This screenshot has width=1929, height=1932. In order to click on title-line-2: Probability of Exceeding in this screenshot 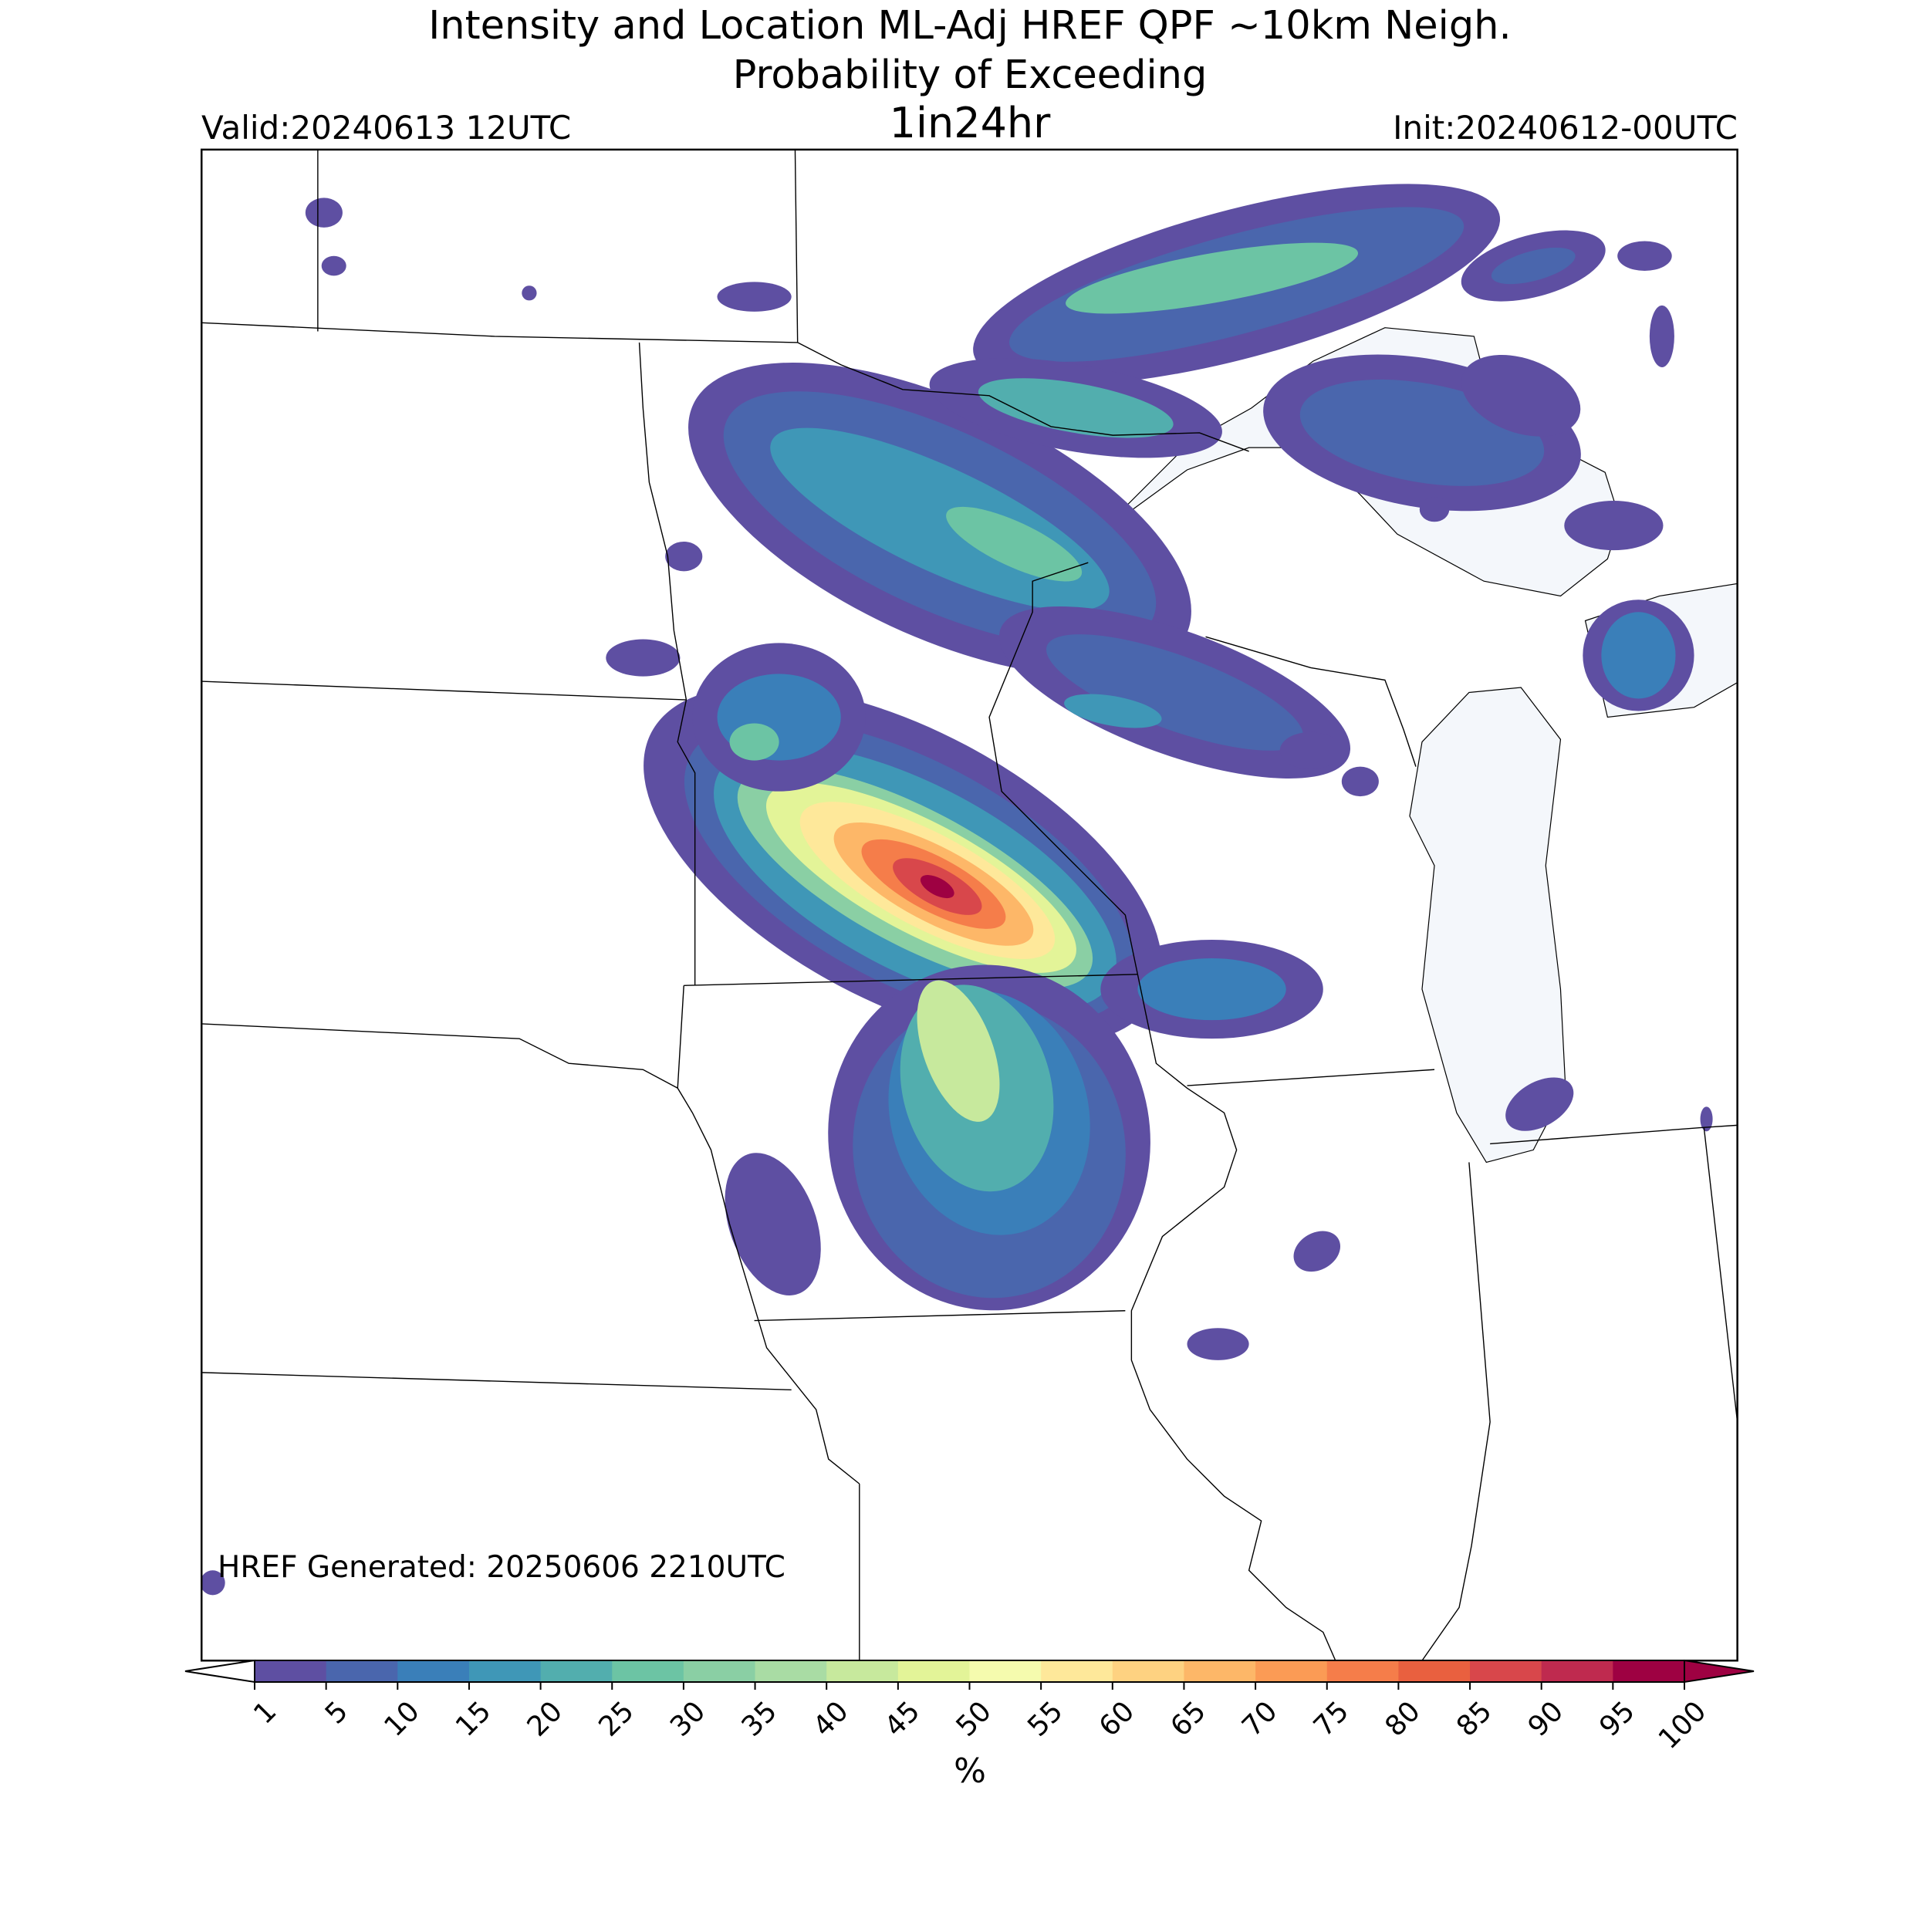, I will do `click(970, 75)`.